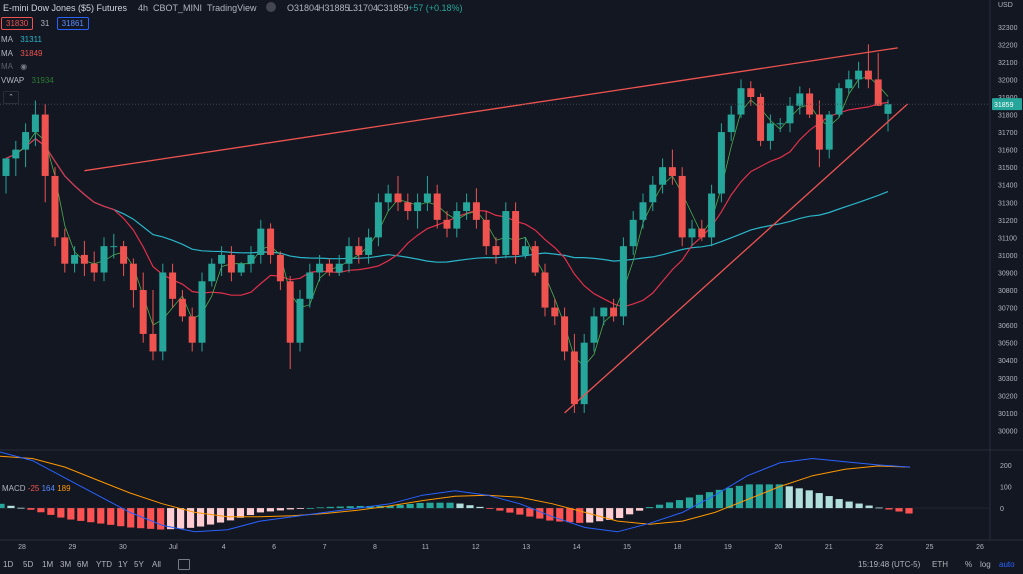 The image size is (1023, 574). What do you see at coordinates (65, 8) in the screenshot?
I see `symbol-title: E-mini Dow Jones ($5) Futures` at bounding box center [65, 8].